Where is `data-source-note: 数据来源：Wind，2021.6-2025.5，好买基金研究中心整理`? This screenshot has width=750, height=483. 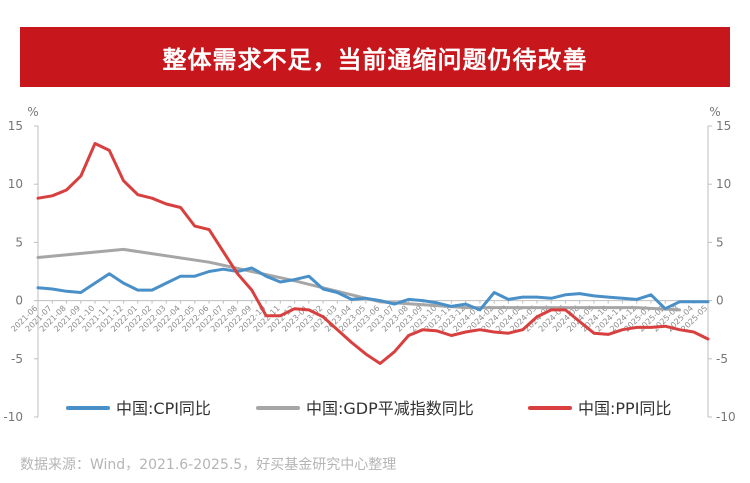
data-source-note: 数据来源：Wind，2021.6-2025.5，好买基金研究中心整理 is located at coordinates (208, 465).